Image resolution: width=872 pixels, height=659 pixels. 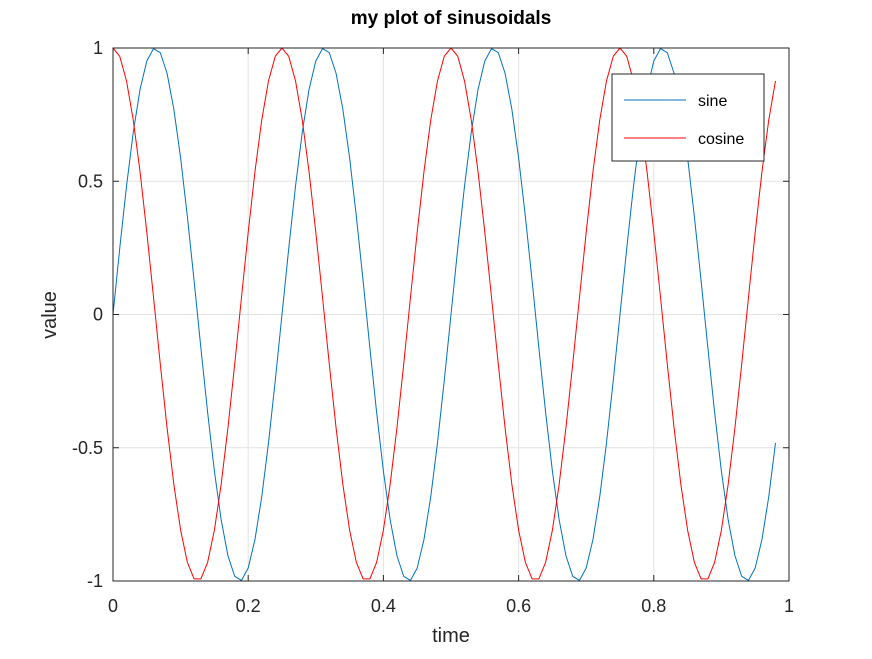 What do you see at coordinates (248, 606) in the screenshot?
I see `x-tick-label: 0.2` at bounding box center [248, 606].